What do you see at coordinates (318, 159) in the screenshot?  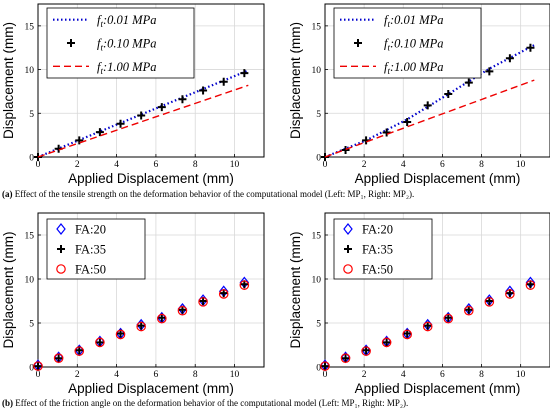 I see `y-tick-label: 0` at bounding box center [318, 159].